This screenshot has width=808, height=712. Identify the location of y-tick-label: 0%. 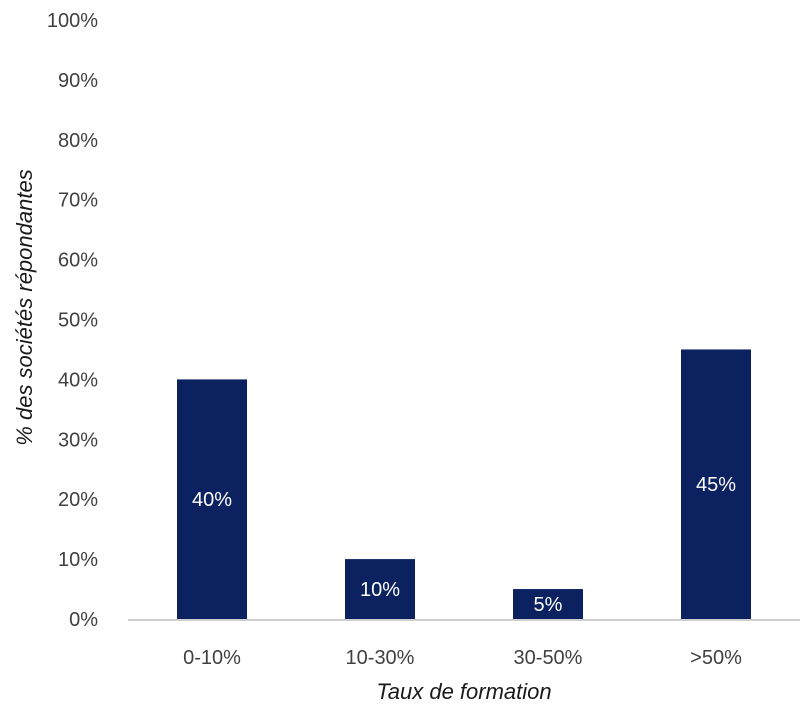
(83, 620).